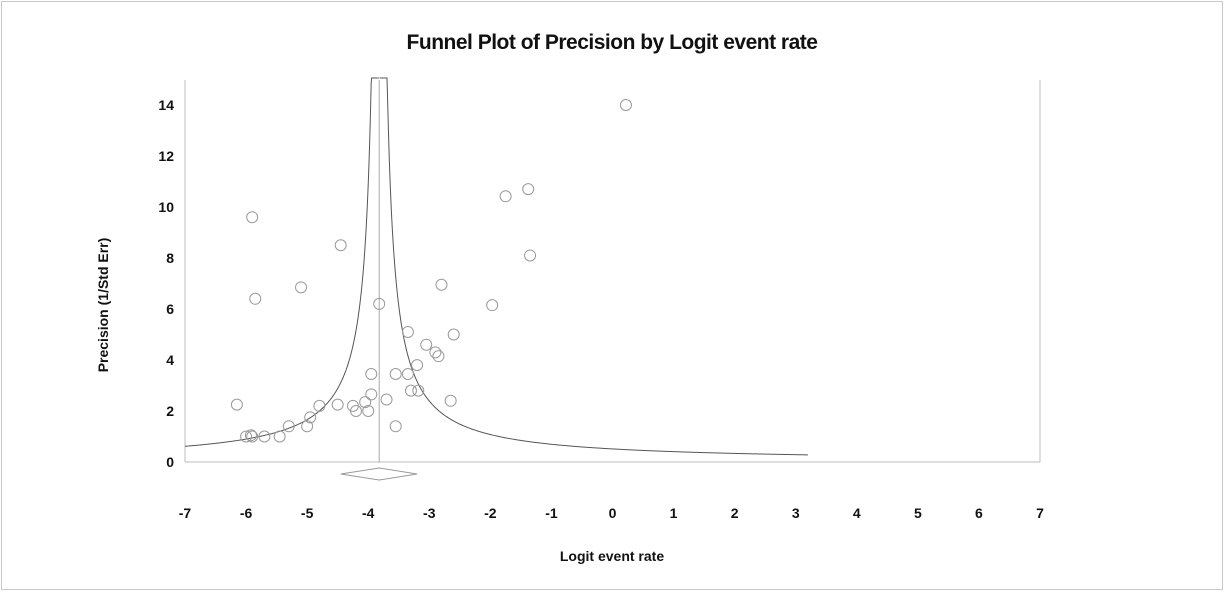  I want to click on x-tick-label: 7, so click(1040, 513).